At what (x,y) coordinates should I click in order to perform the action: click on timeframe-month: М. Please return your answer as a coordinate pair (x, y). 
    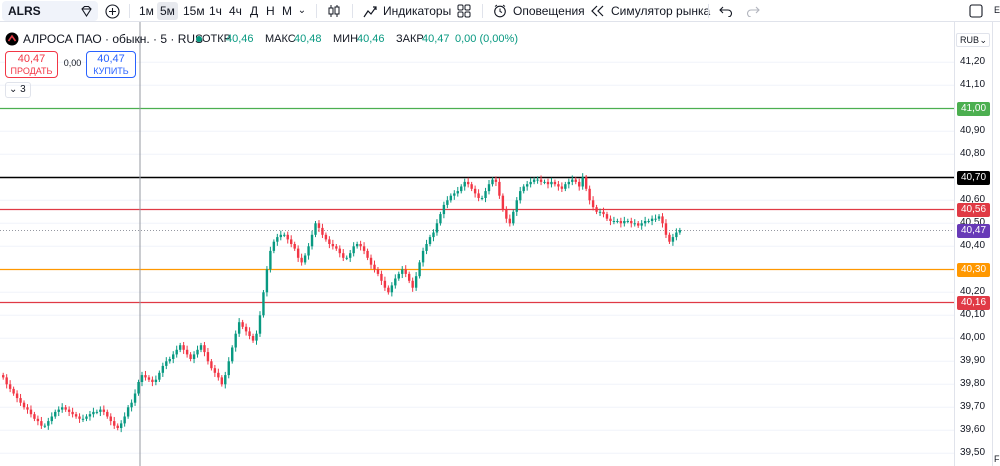
    Looking at the image, I should click on (287, 11).